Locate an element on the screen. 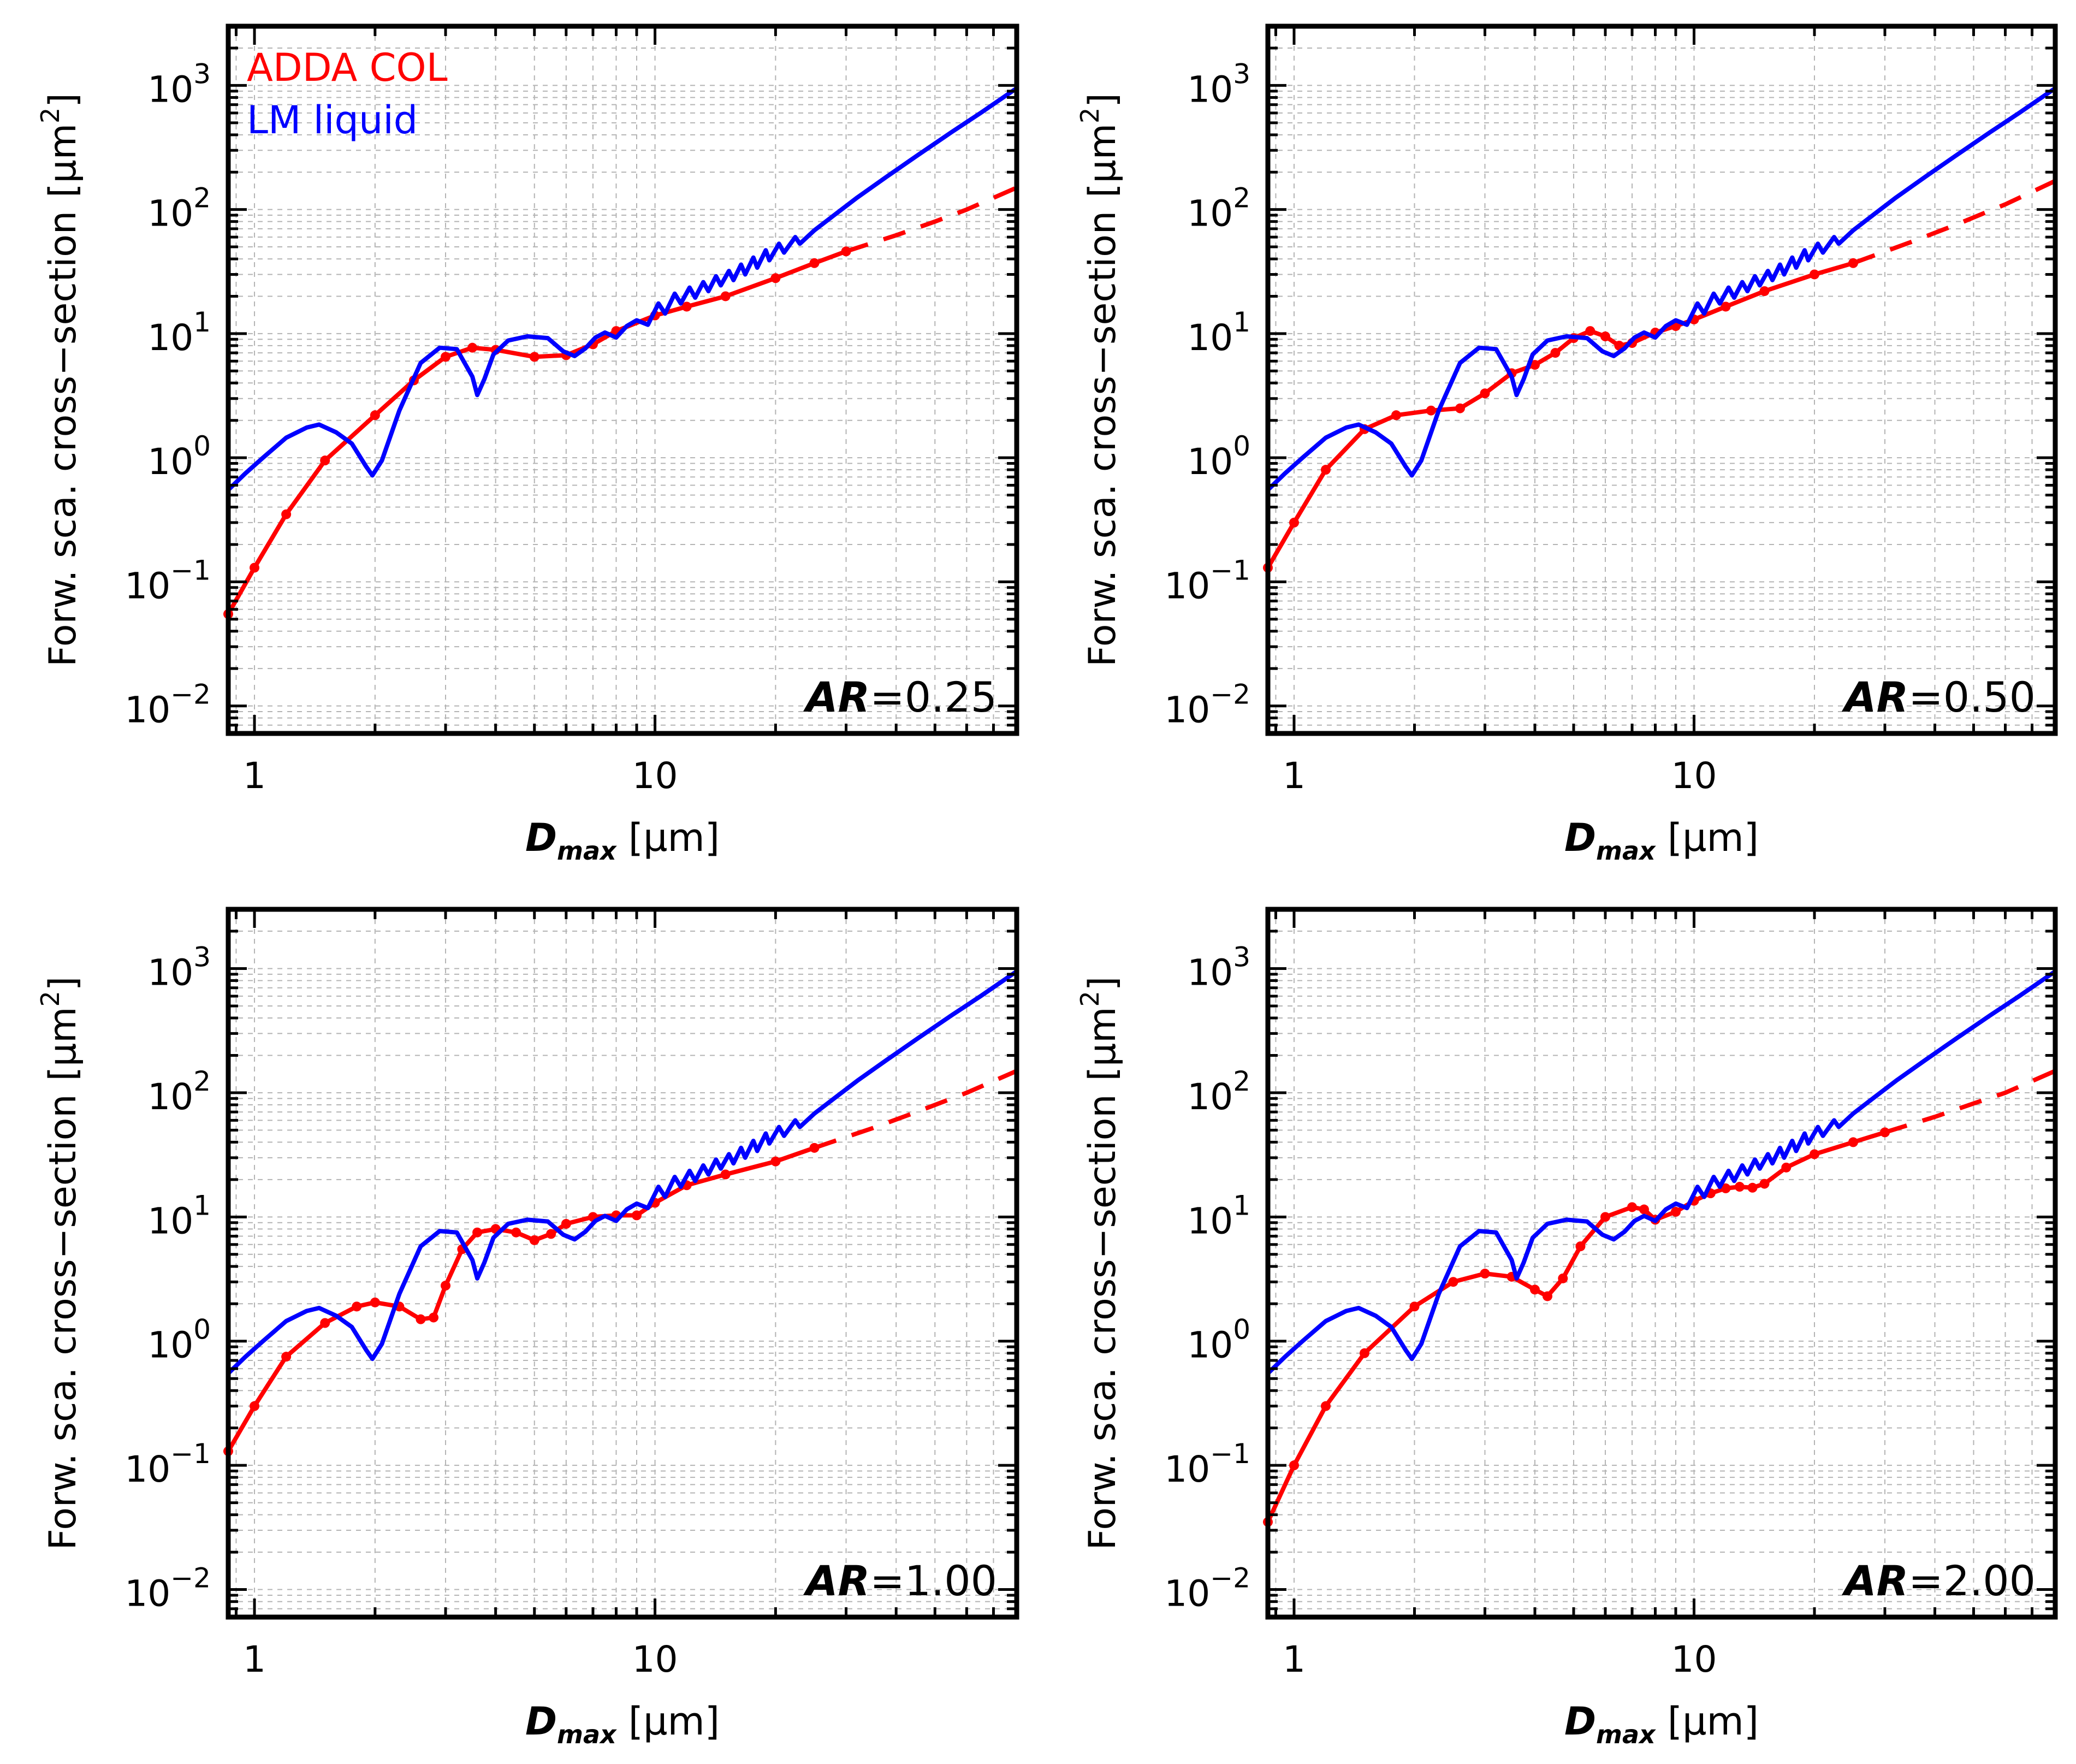  ar-value: =2.00 is located at coordinates (1972, 1580).